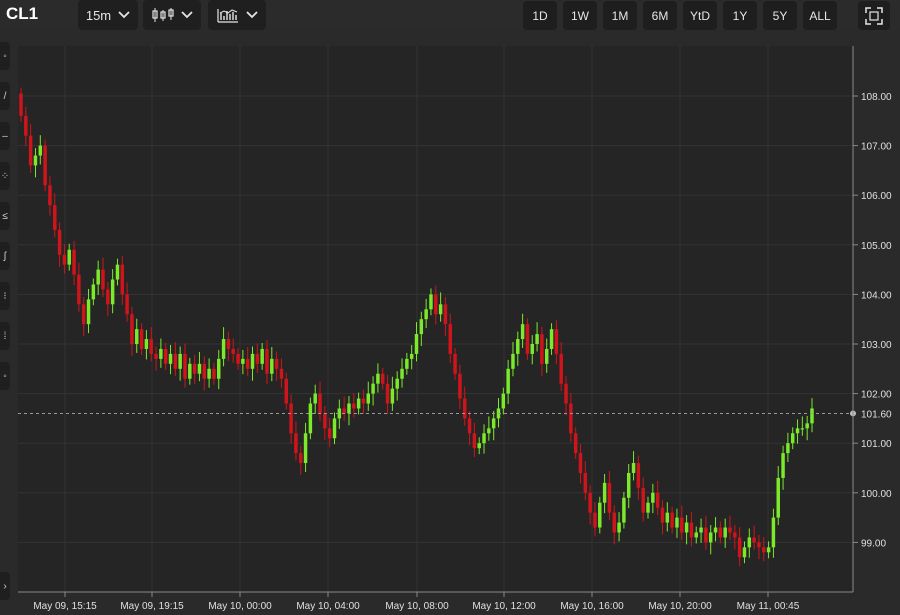 The image size is (900, 615). I want to click on tool-crosshair: ◦, so click(5, 56).